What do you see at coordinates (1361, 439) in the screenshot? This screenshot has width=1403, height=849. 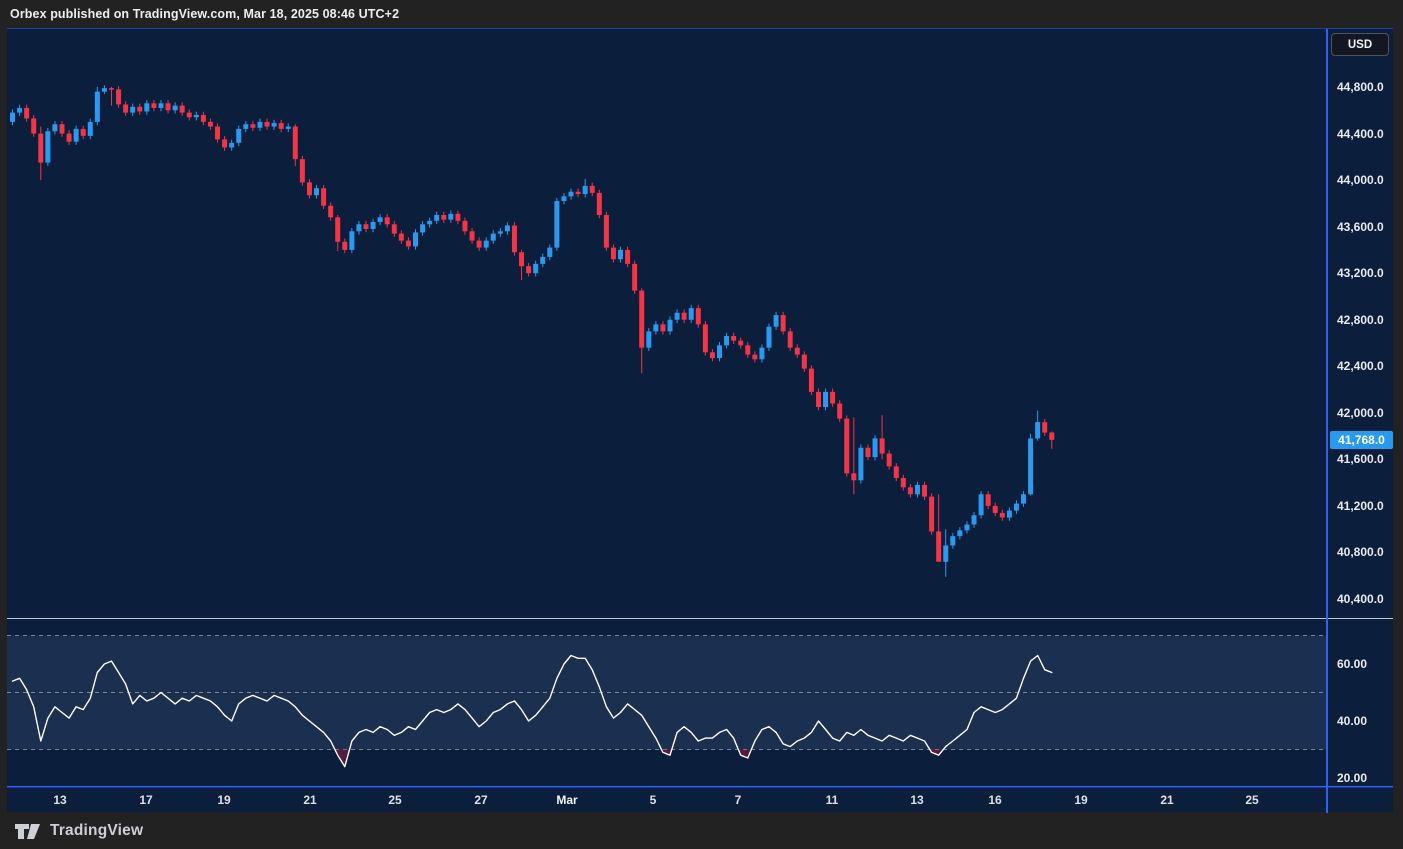 I see `last-price-badge: 41,768.0` at bounding box center [1361, 439].